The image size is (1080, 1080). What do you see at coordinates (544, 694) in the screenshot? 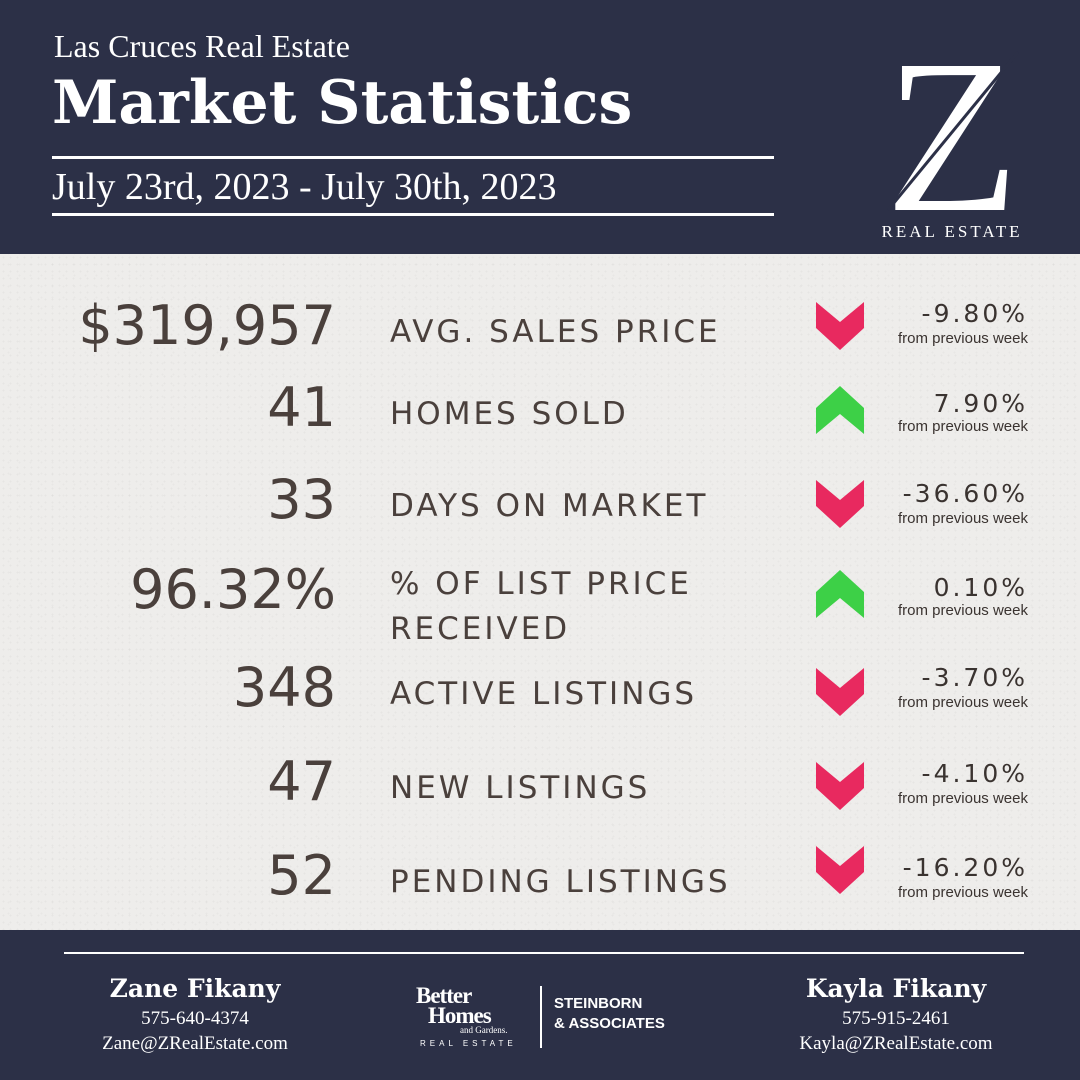
I see `stat-label: ACTIVE LISTINGS` at bounding box center [544, 694].